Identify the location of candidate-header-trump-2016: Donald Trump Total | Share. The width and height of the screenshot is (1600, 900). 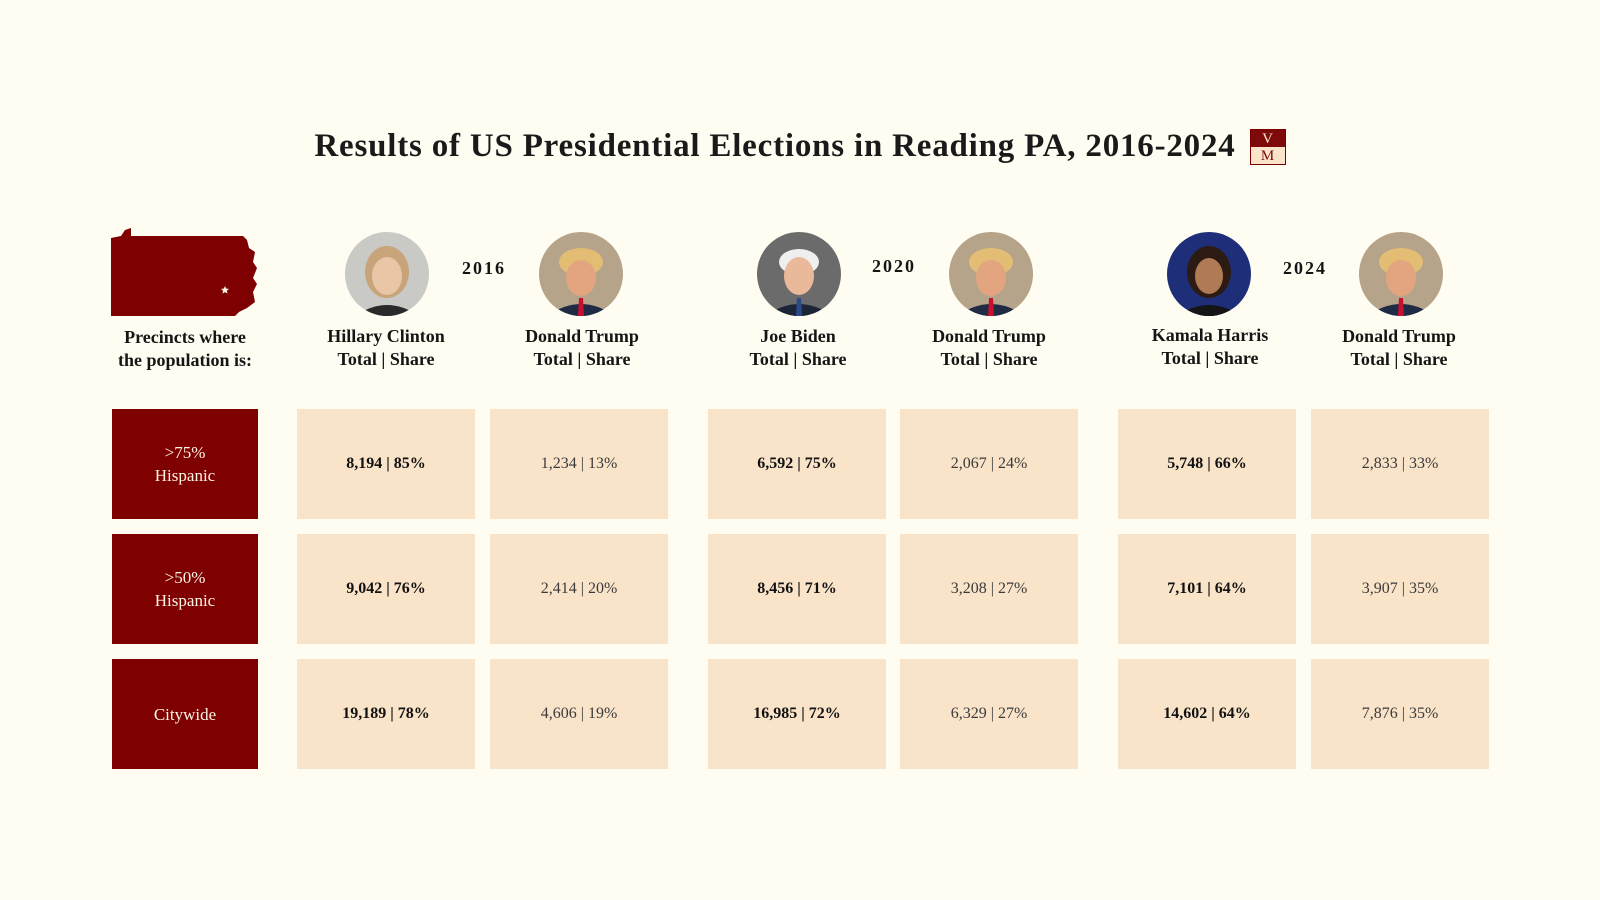
(582, 348).